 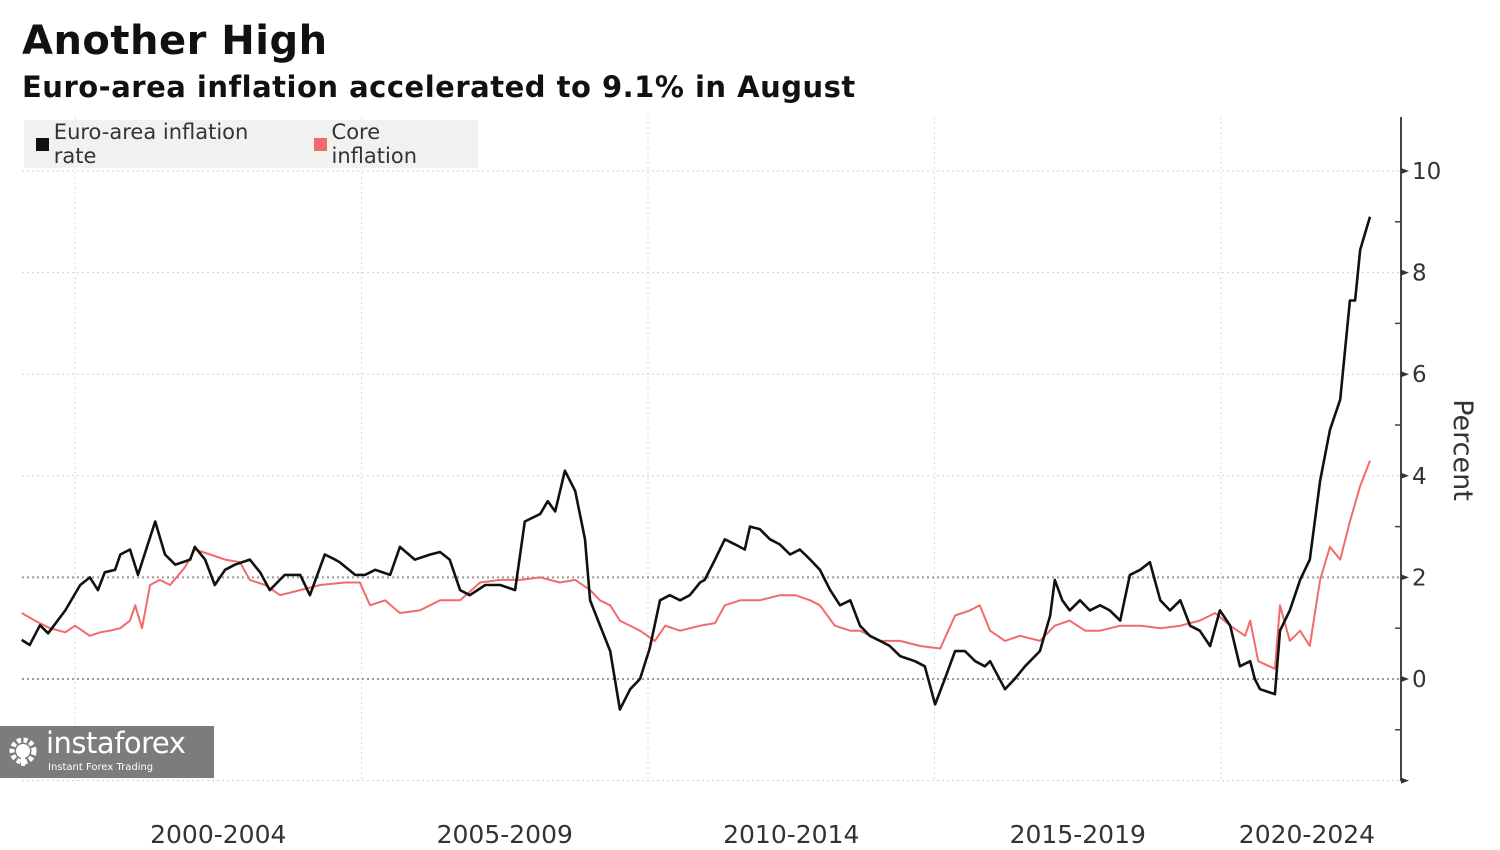 I want to click on y-tick-label: 10, so click(x=1426, y=172).